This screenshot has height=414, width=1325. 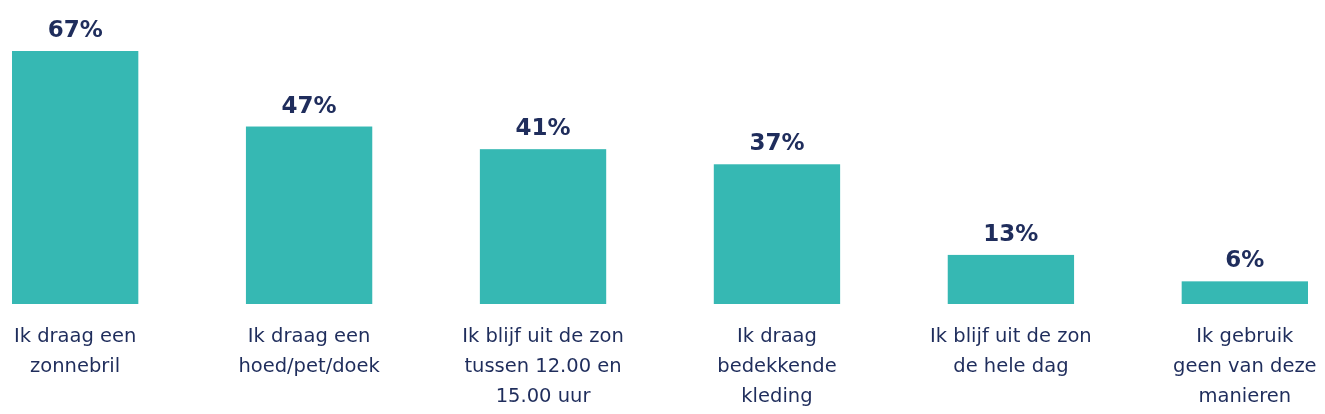 I want to click on x-tick-label: Ik draag bedekkende kleding, so click(x=777, y=365).